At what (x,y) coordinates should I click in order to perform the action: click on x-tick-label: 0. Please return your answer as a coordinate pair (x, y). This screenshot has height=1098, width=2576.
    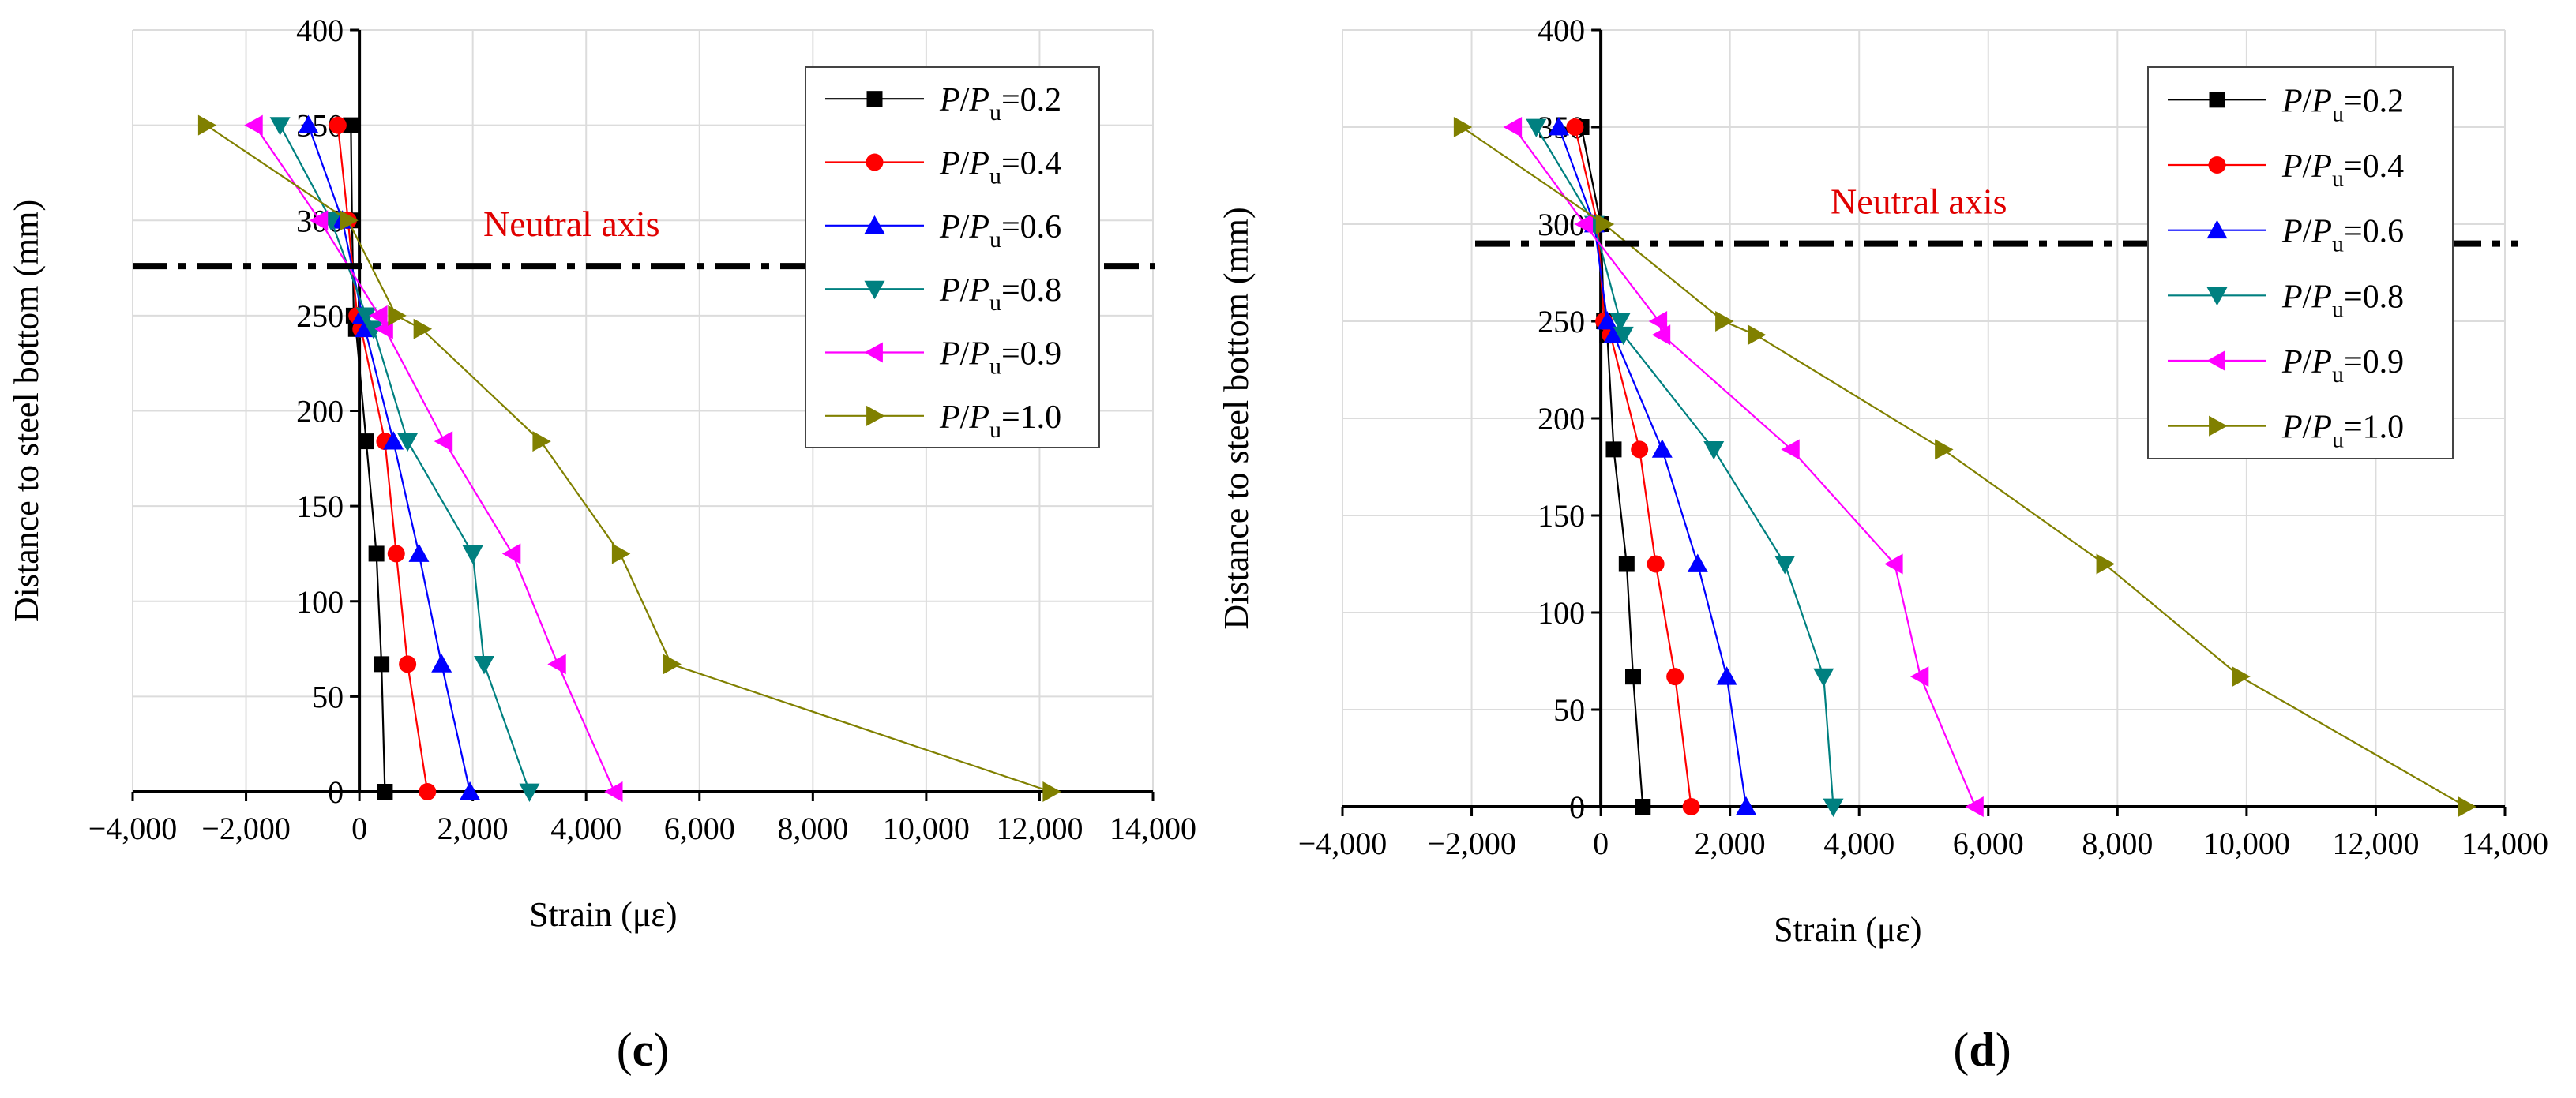
    Looking at the image, I should click on (359, 828).